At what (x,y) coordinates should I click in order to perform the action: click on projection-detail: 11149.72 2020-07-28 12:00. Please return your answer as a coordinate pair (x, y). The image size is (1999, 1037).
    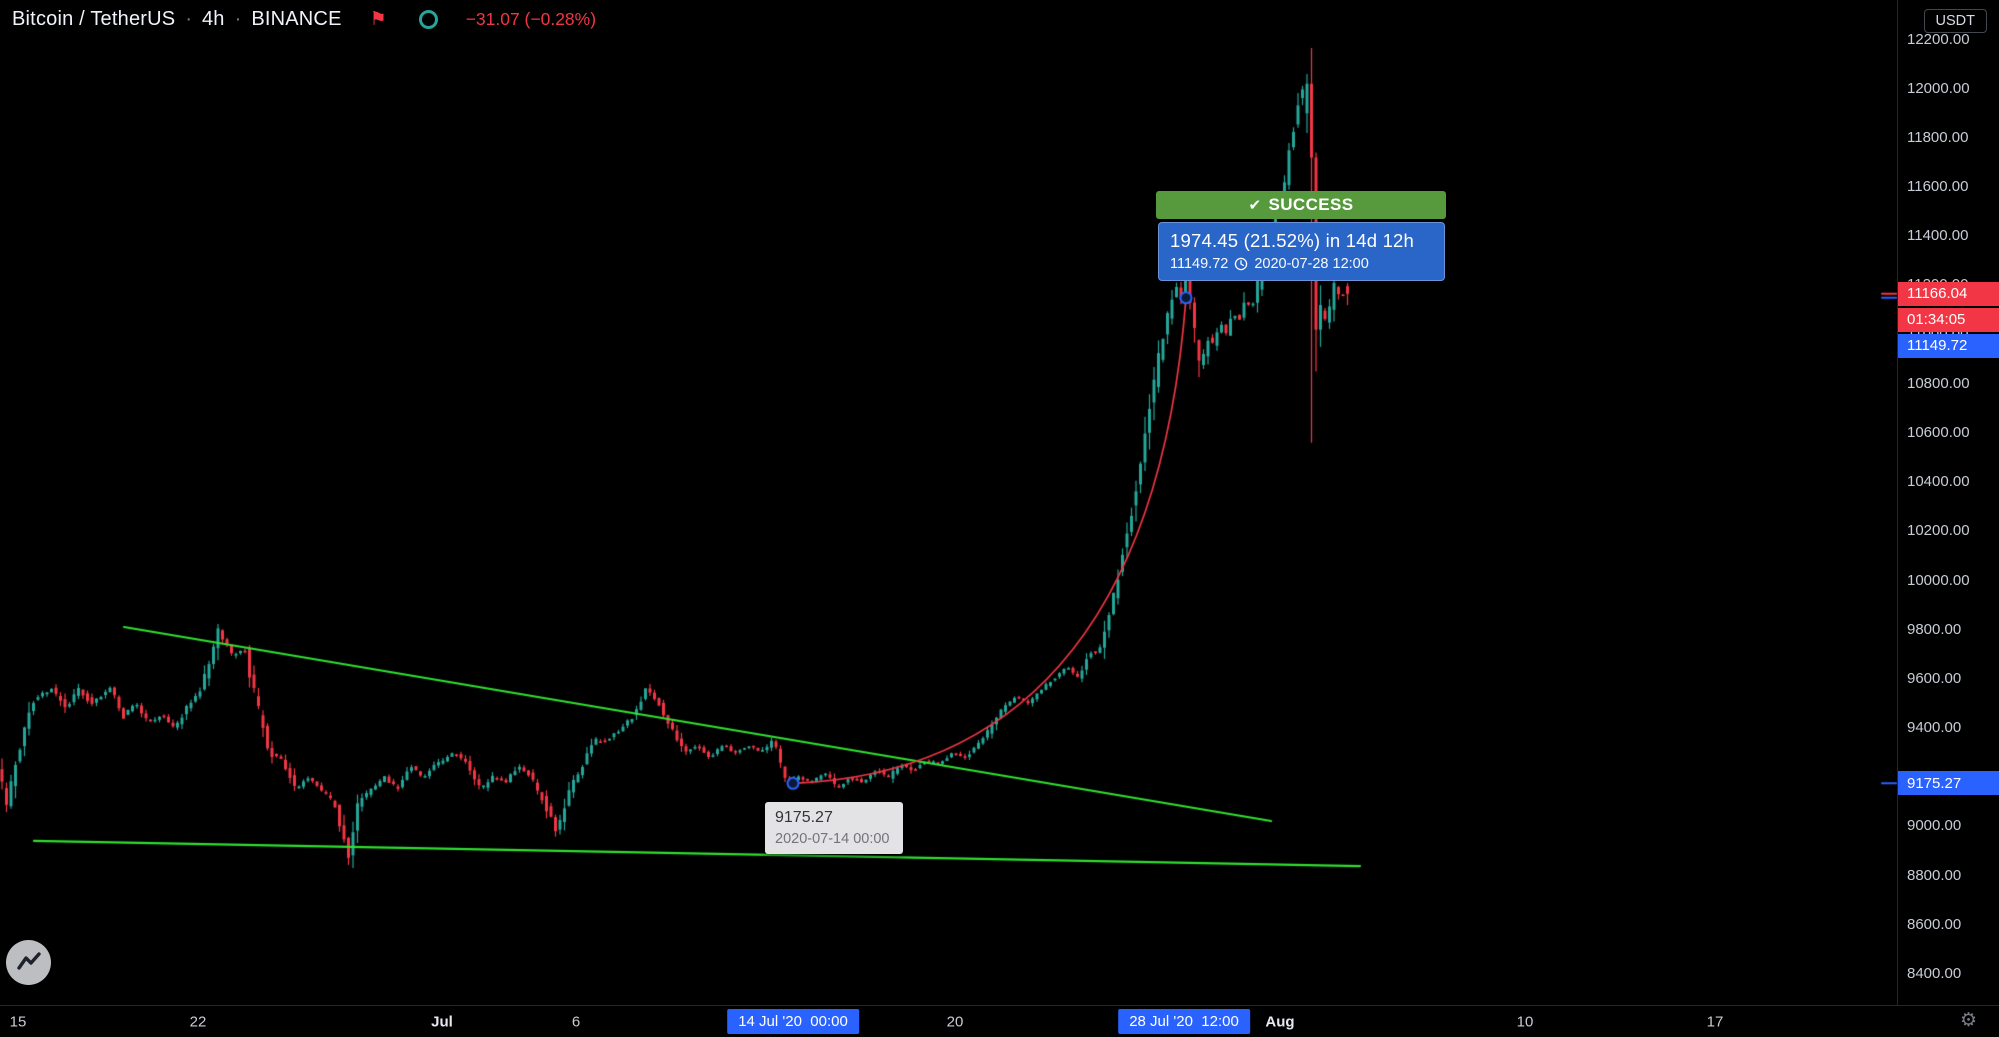
    Looking at the image, I should click on (1301, 264).